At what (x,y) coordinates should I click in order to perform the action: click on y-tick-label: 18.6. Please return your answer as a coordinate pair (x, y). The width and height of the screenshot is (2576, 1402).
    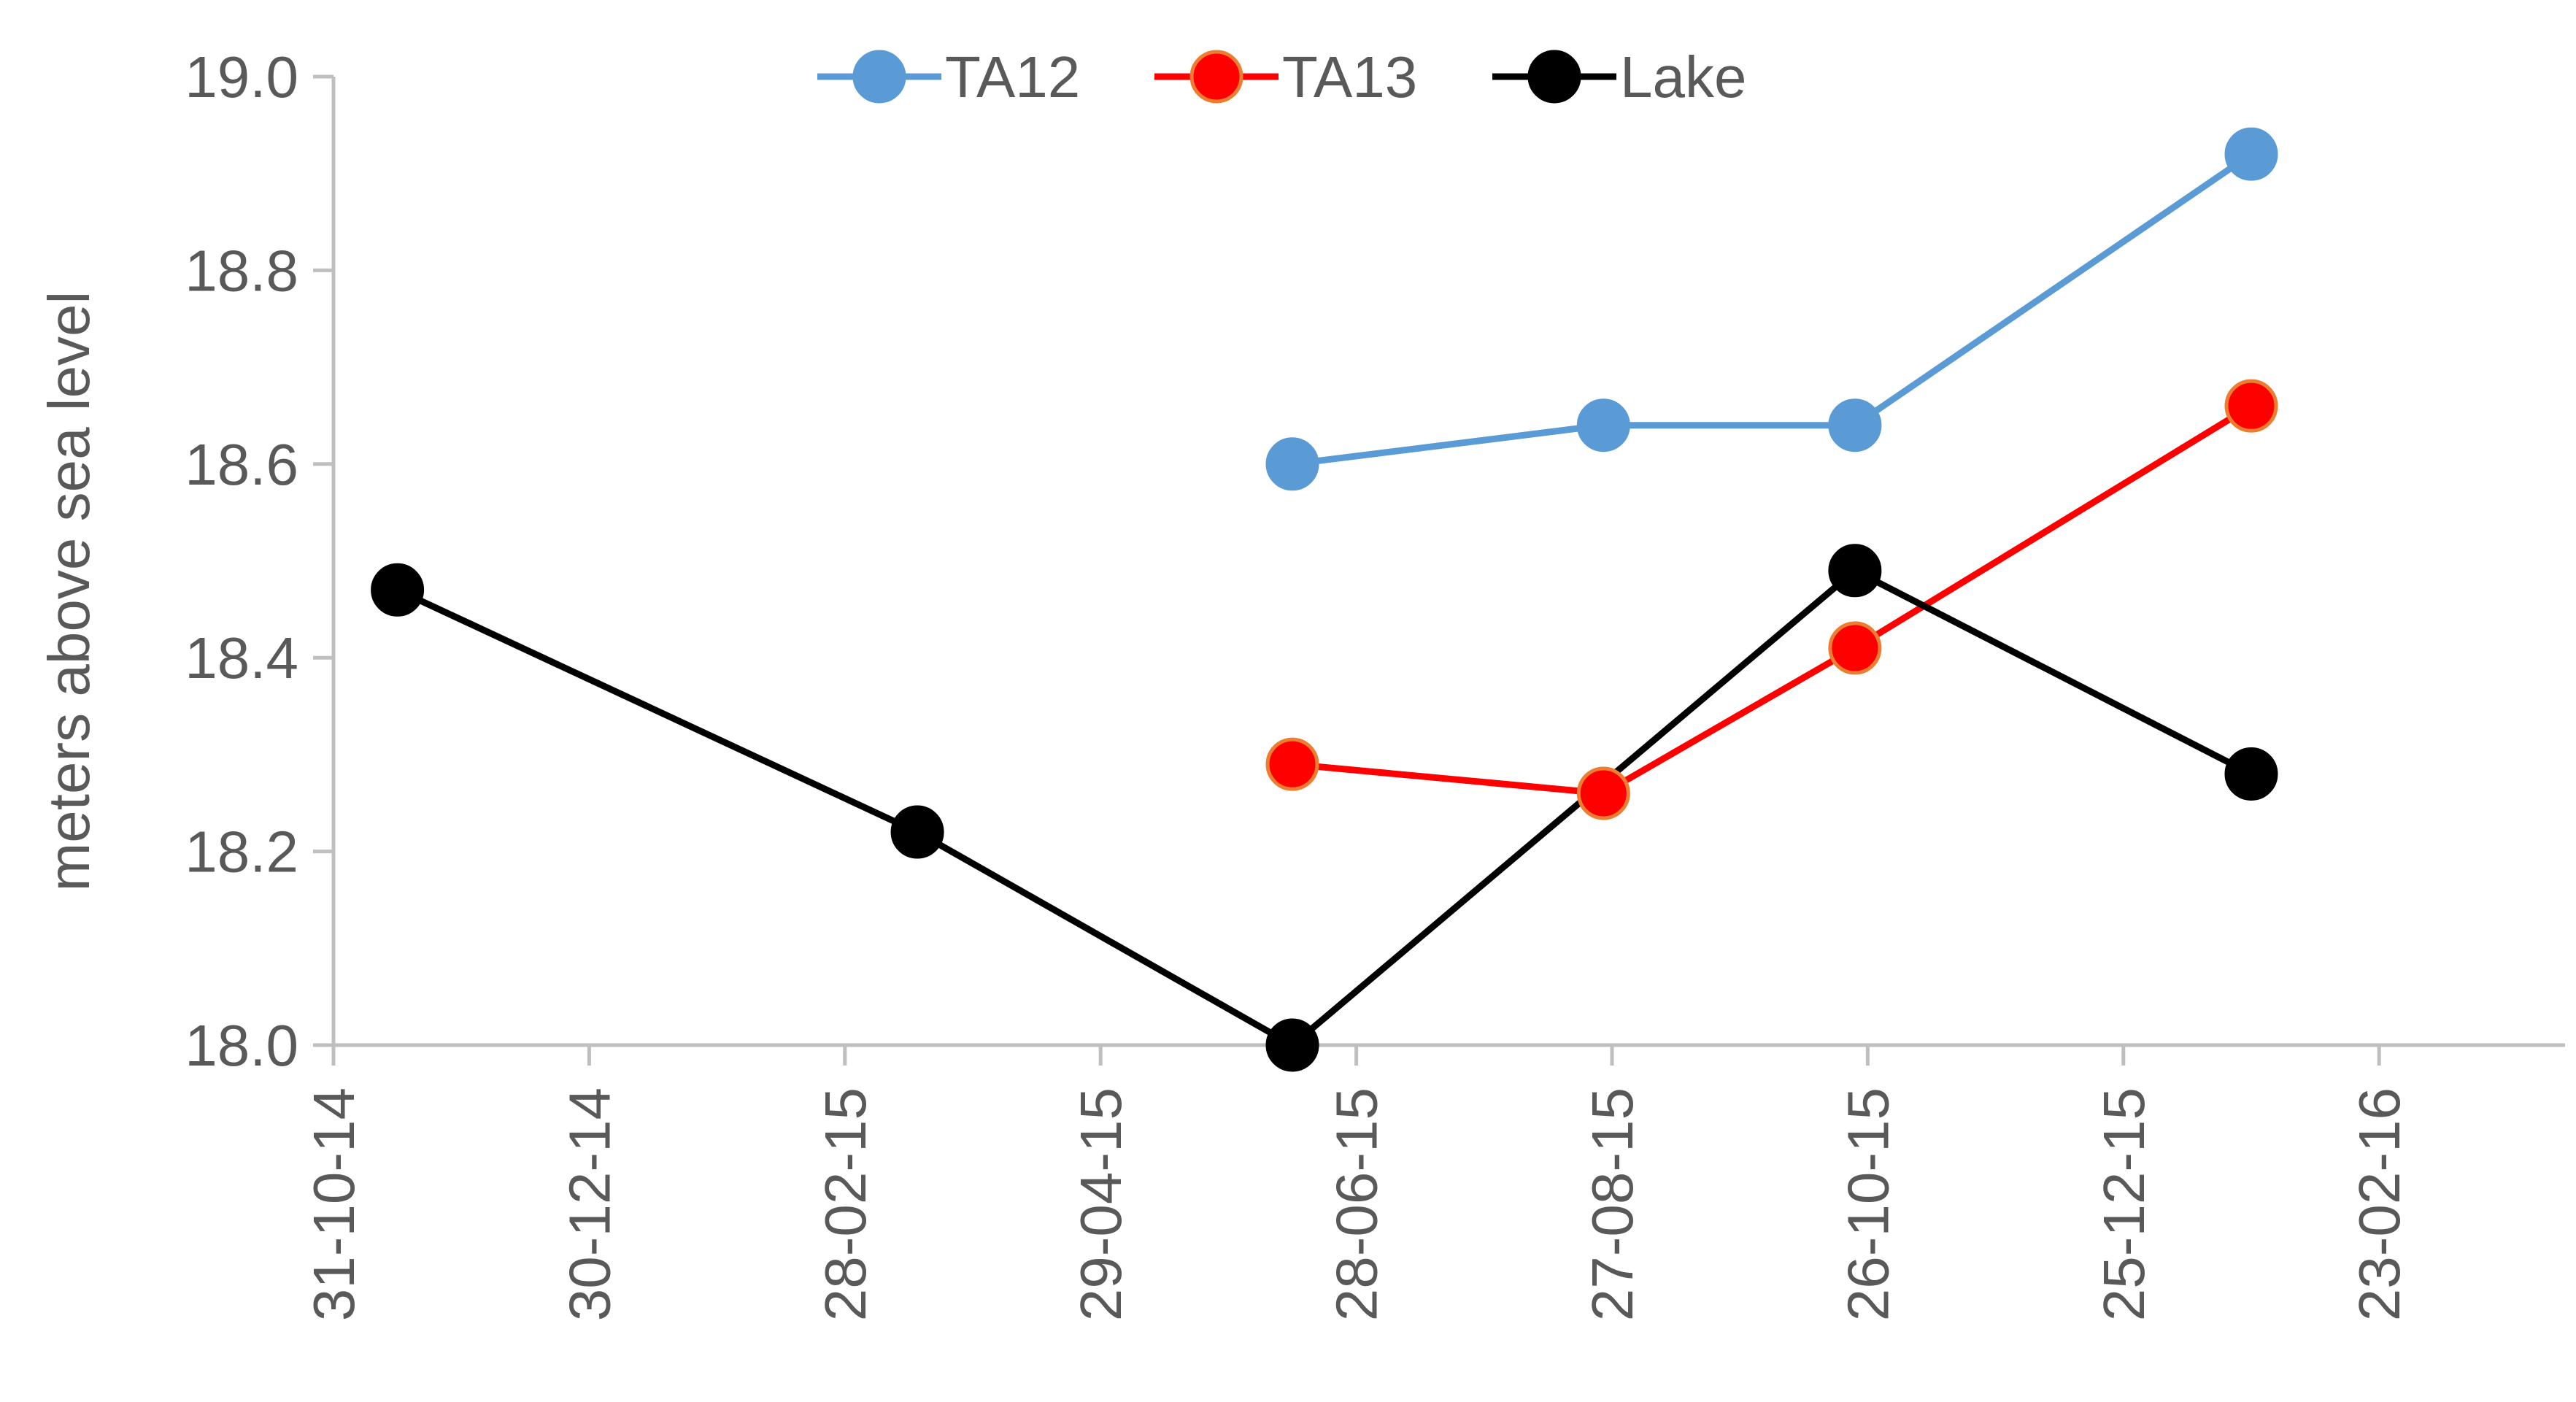
    Looking at the image, I should click on (241, 464).